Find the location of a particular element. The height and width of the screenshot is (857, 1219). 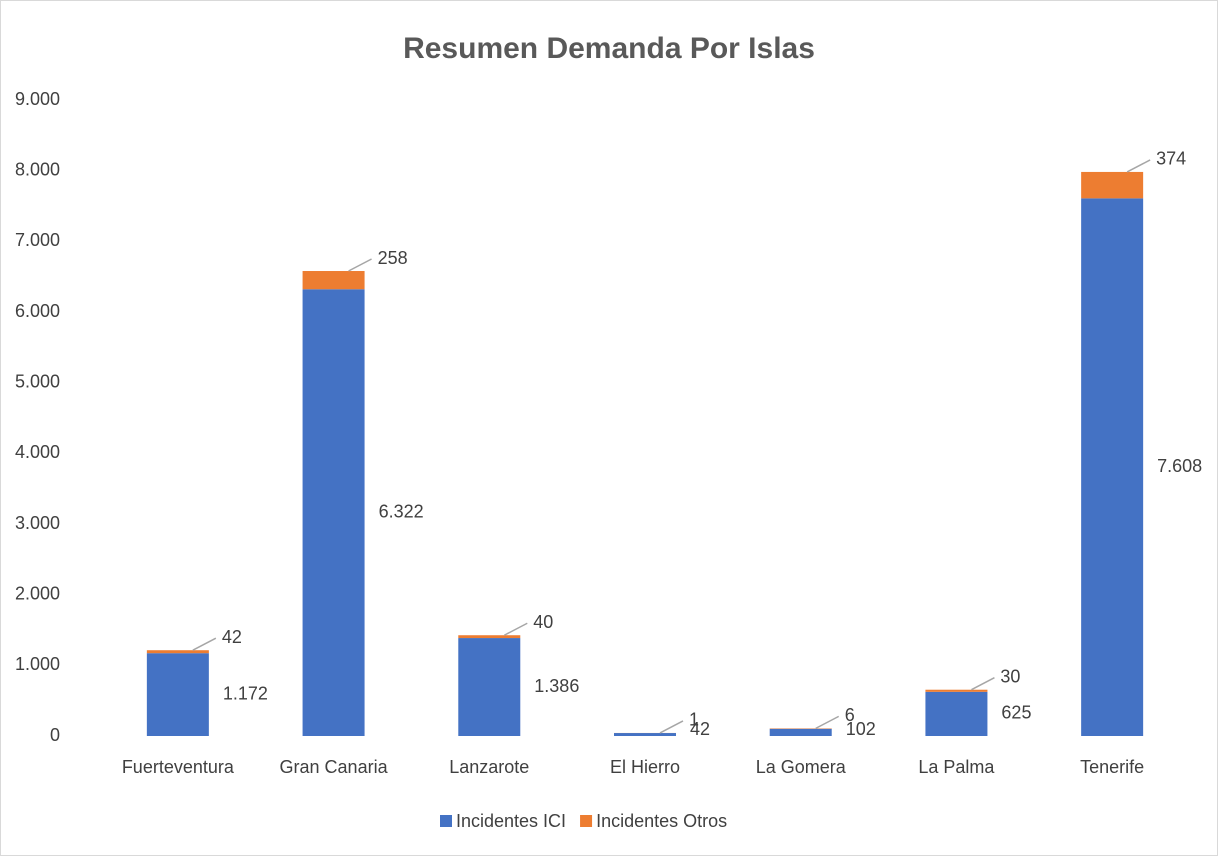

legend-label: Incidentes Otros is located at coordinates (661, 821).